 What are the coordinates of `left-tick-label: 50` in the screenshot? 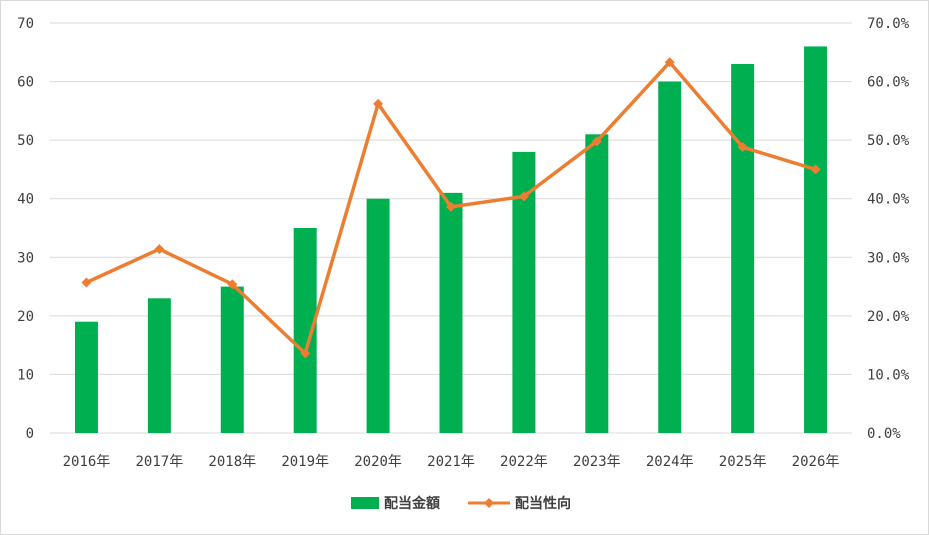 It's located at (25, 141).